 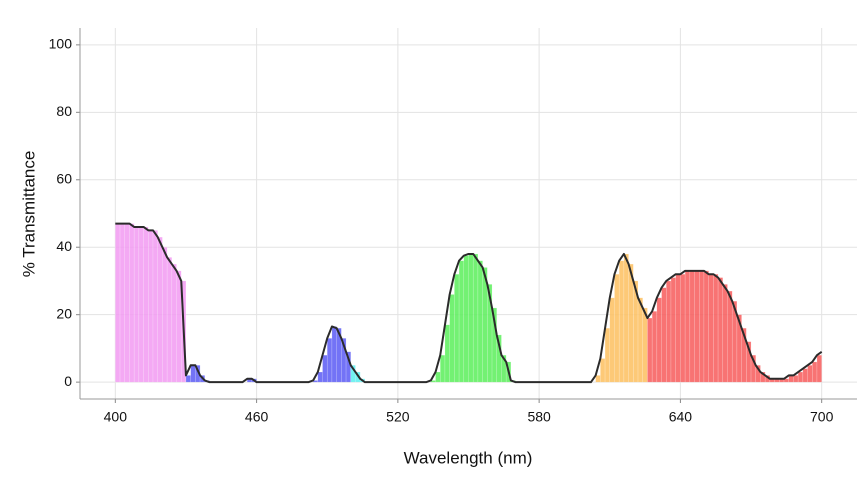 I want to click on y-tick-label: 0, so click(x=68, y=381).